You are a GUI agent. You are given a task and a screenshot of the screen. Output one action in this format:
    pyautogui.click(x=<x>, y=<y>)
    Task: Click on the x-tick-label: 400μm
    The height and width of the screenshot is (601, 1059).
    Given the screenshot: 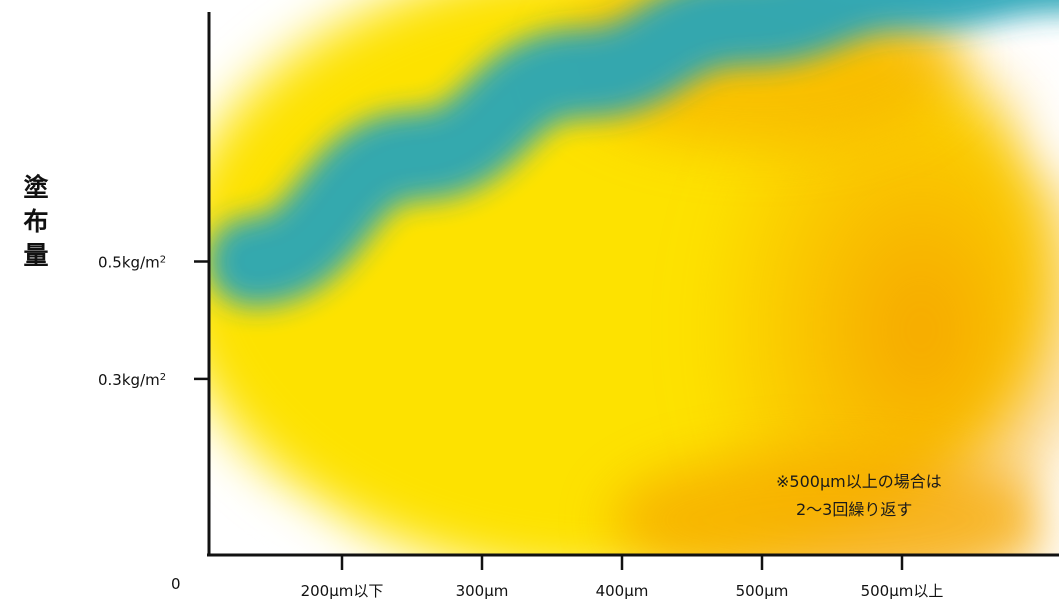 What is the action you would take?
    pyautogui.click(x=622, y=591)
    